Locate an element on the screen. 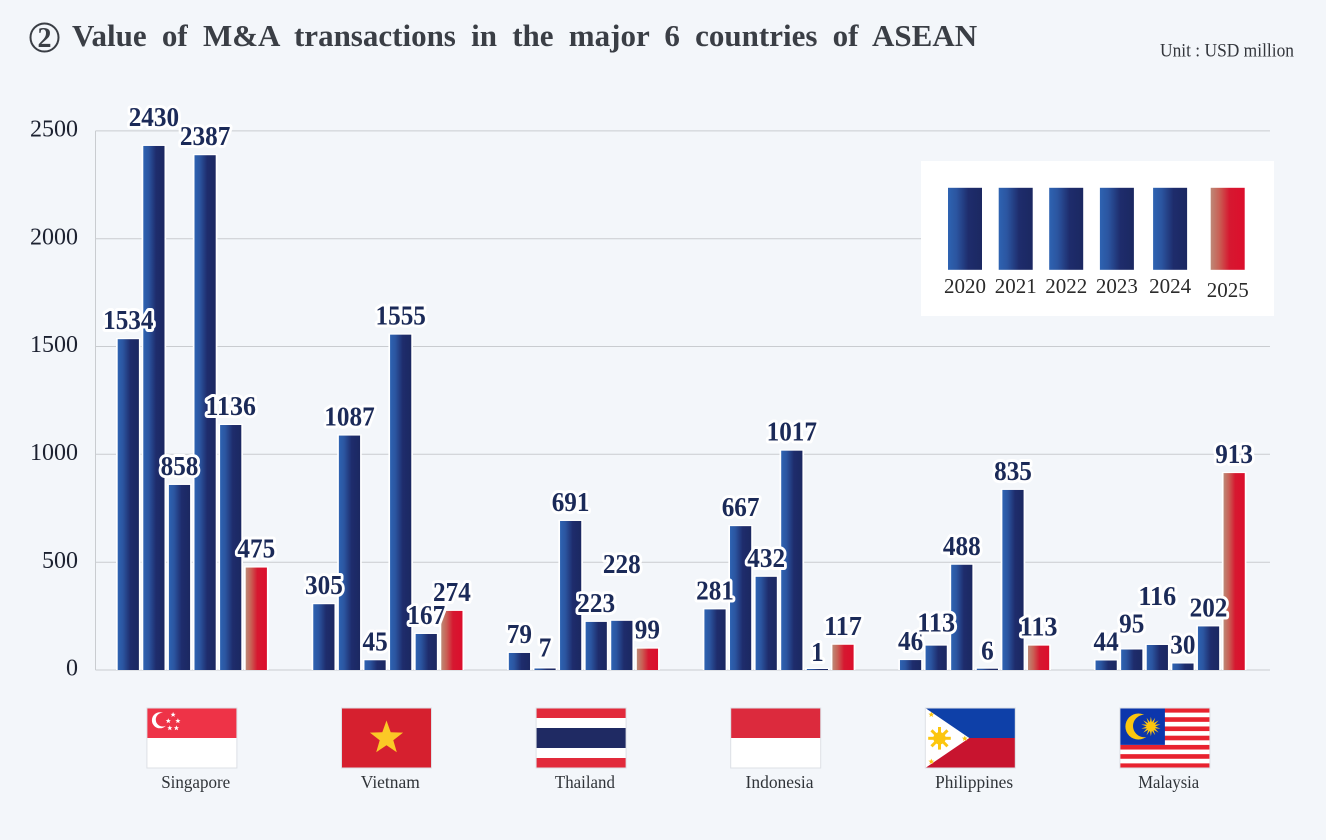 The image size is (1326, 840). svg-text: 6 is located at coordinates (987, 651).